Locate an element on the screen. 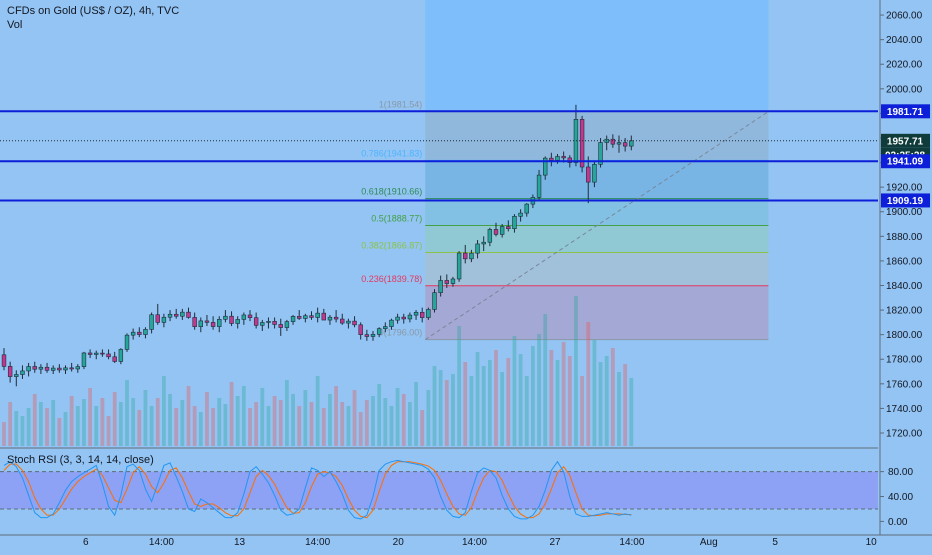 The height and width of the screenshot is (555, 932). fib-level-label: 0.236(1839.78) is located at coordinates (391, 279).